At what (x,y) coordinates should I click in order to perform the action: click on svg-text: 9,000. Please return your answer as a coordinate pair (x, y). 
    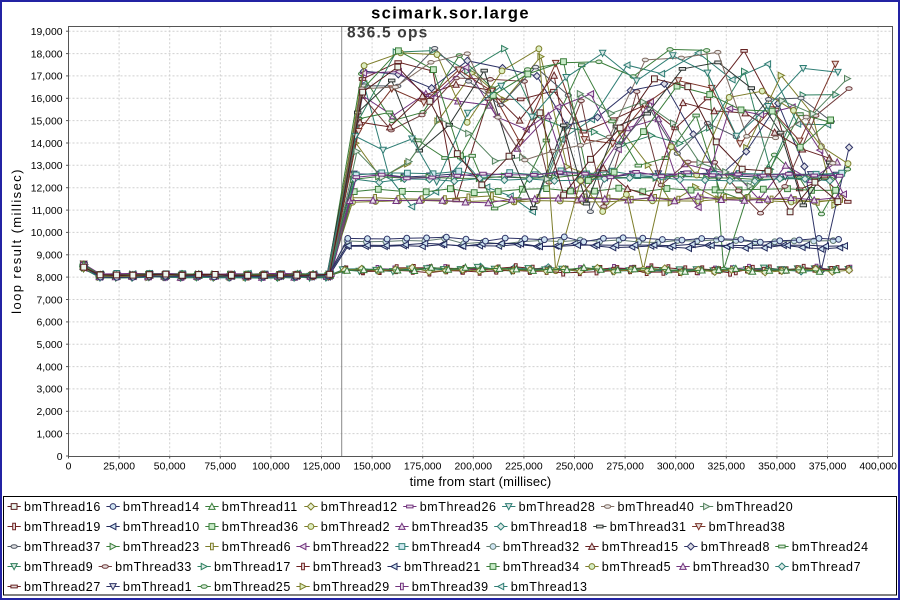
    Looking at the image, I should click on (49, 256).